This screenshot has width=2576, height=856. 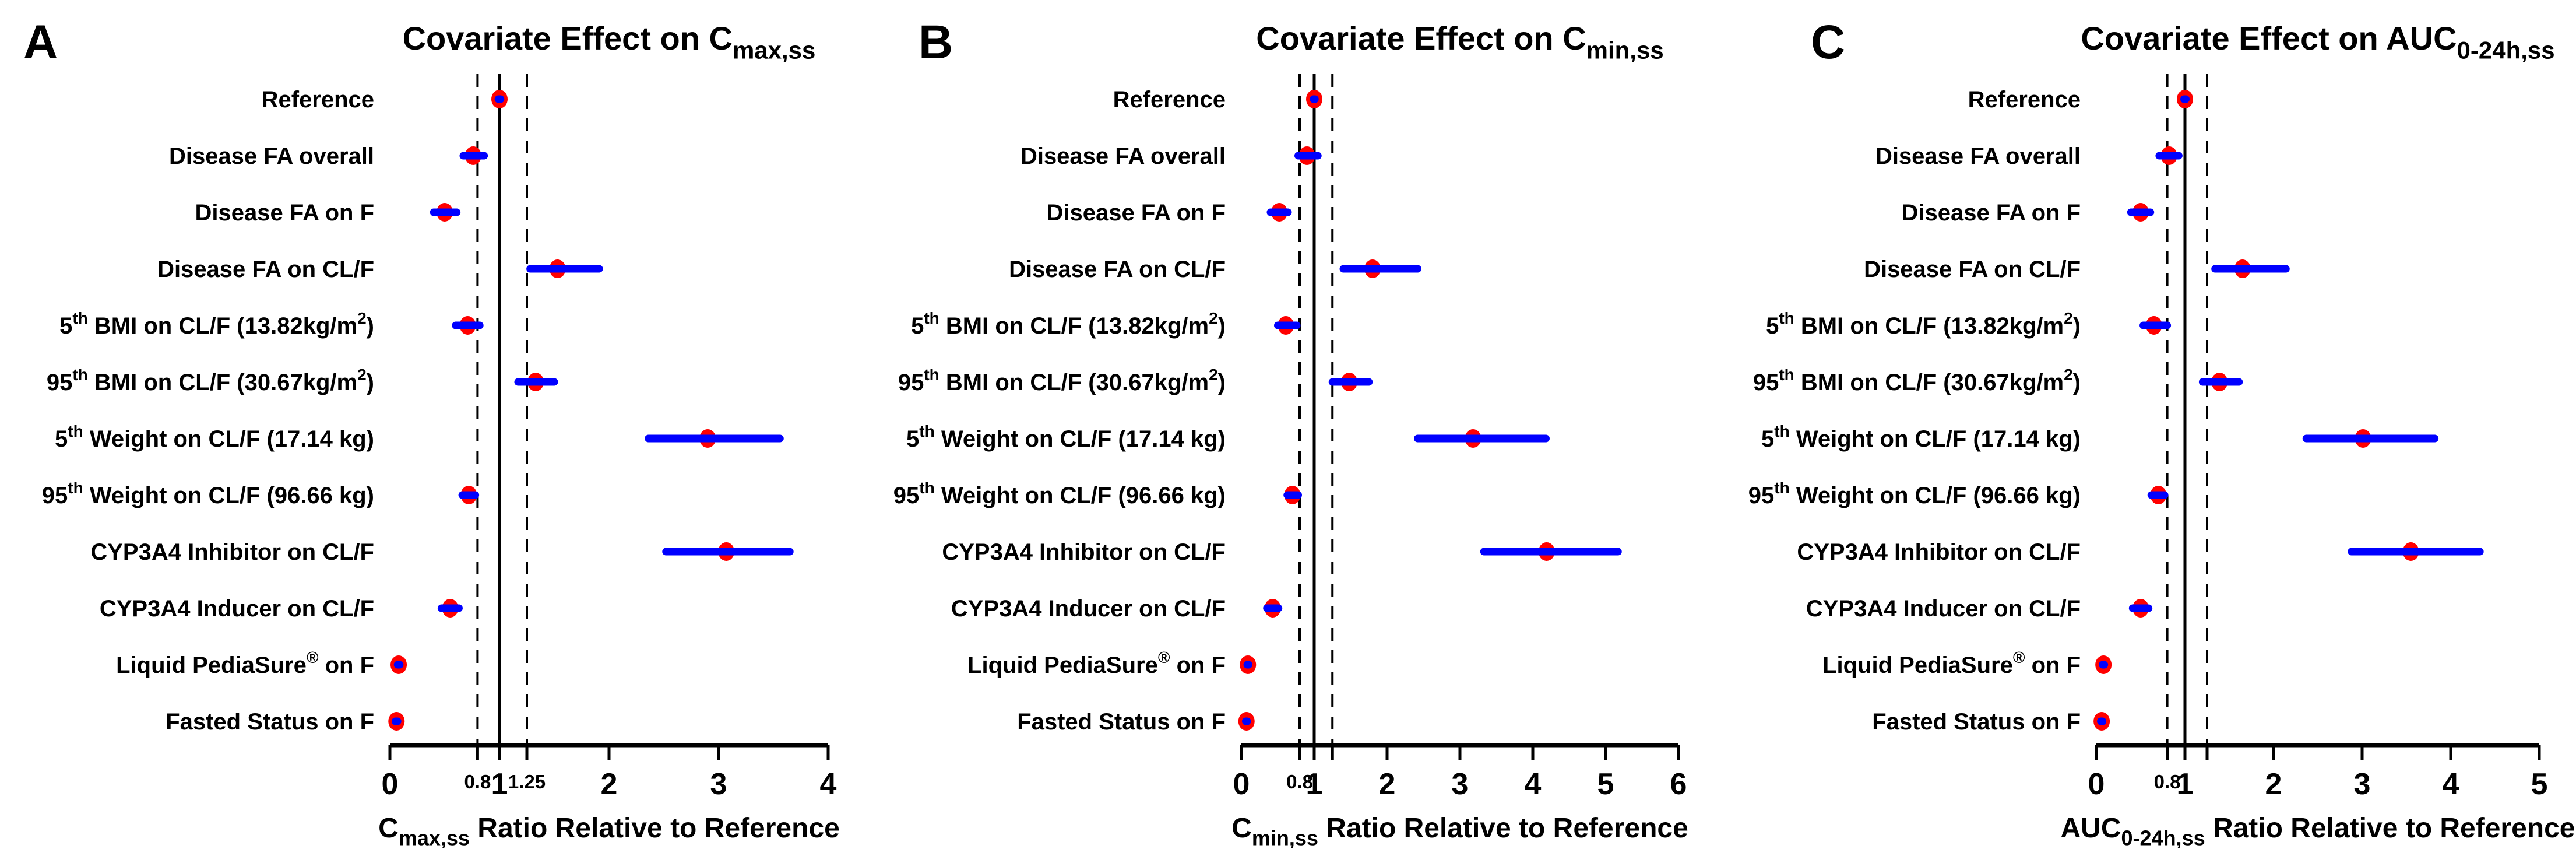 What do you see at coordinates (1828, 42) in the screenshot?
I see `panel-letter: C` at bounding box center [1828, 42].